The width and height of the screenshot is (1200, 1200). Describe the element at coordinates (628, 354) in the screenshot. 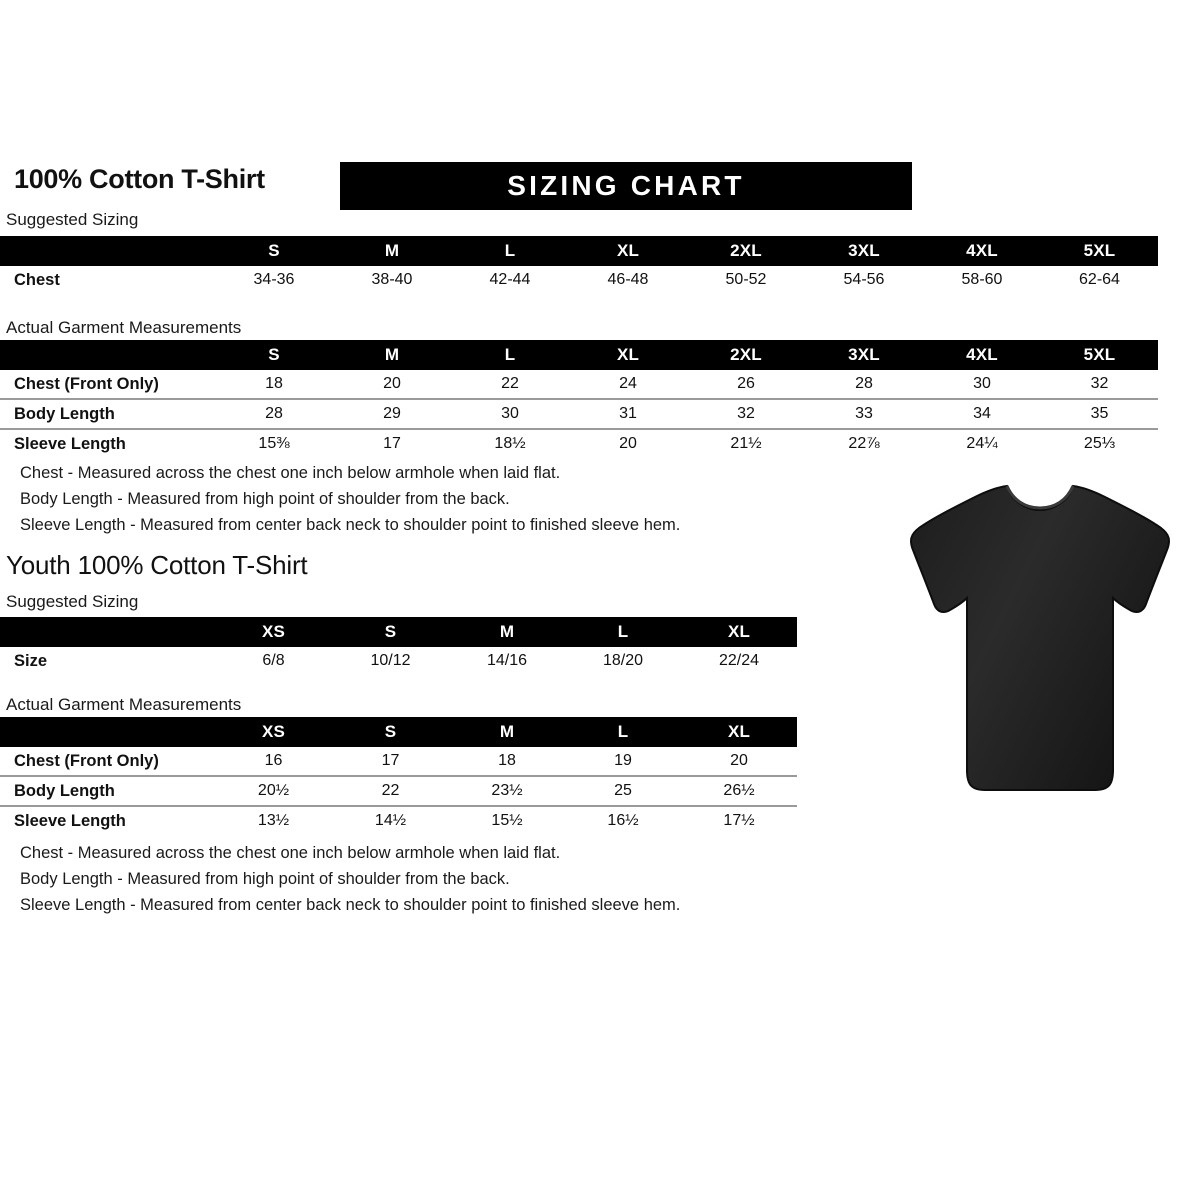

I see `adult-actual-column-header-xl: XL` at that location.